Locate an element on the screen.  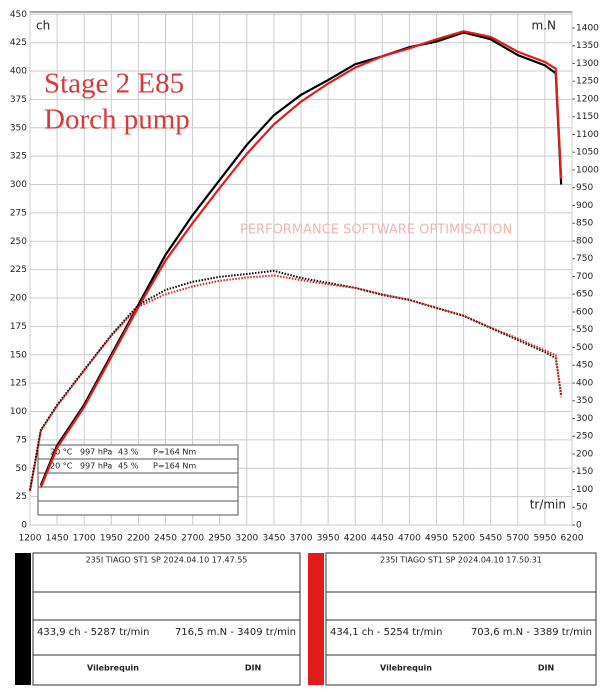
x-tick-label: 2700 is located at coordinates (192, 539).